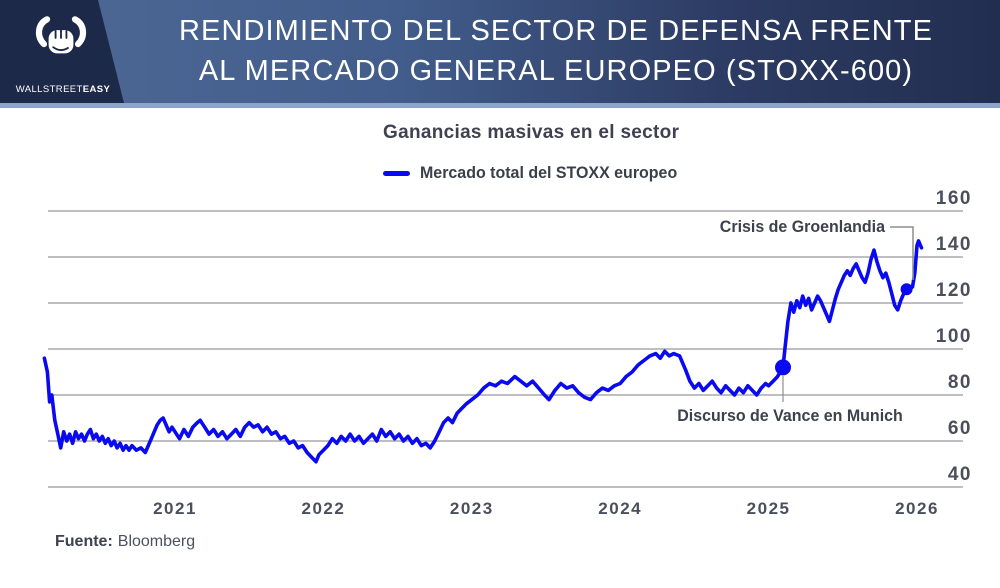 The width and height of the screenshot is (1000, 588). What do you see at coordinates (954, 244) in the screenshot?
I see `y-axis-label: 140` at bounding box center [954, 244].